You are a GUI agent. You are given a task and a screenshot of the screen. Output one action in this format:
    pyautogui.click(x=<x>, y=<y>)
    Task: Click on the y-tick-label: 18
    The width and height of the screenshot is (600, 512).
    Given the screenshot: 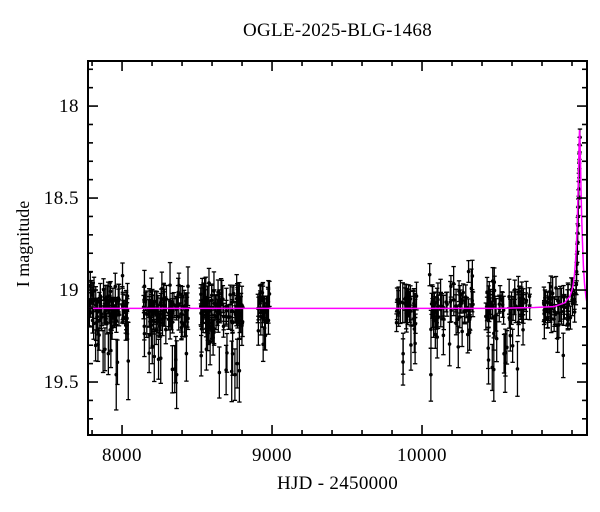 What is the action you would take?
    pyautogui.click(x=69, y=106)
    